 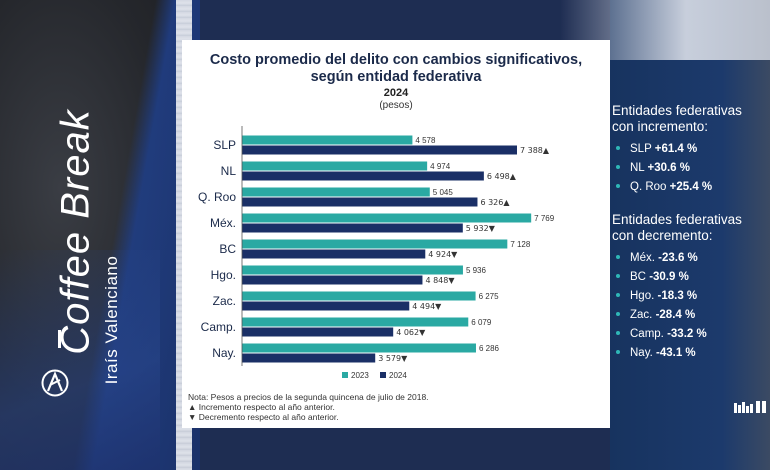 What do you see at coordinates (642, 258) in the screenshot?
I see `state-name: Méx.` at bounding box center [642, 258].